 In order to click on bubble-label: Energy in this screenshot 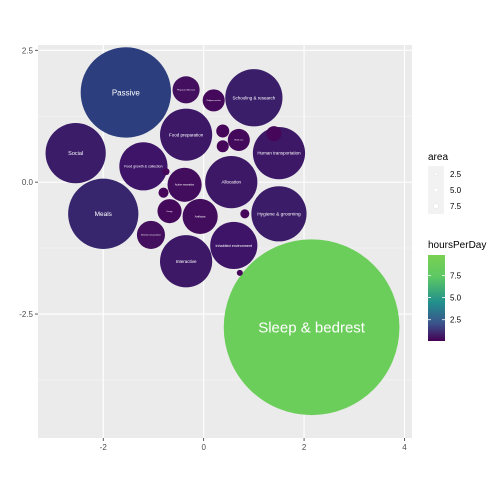, I will do `click(170, 212)`.